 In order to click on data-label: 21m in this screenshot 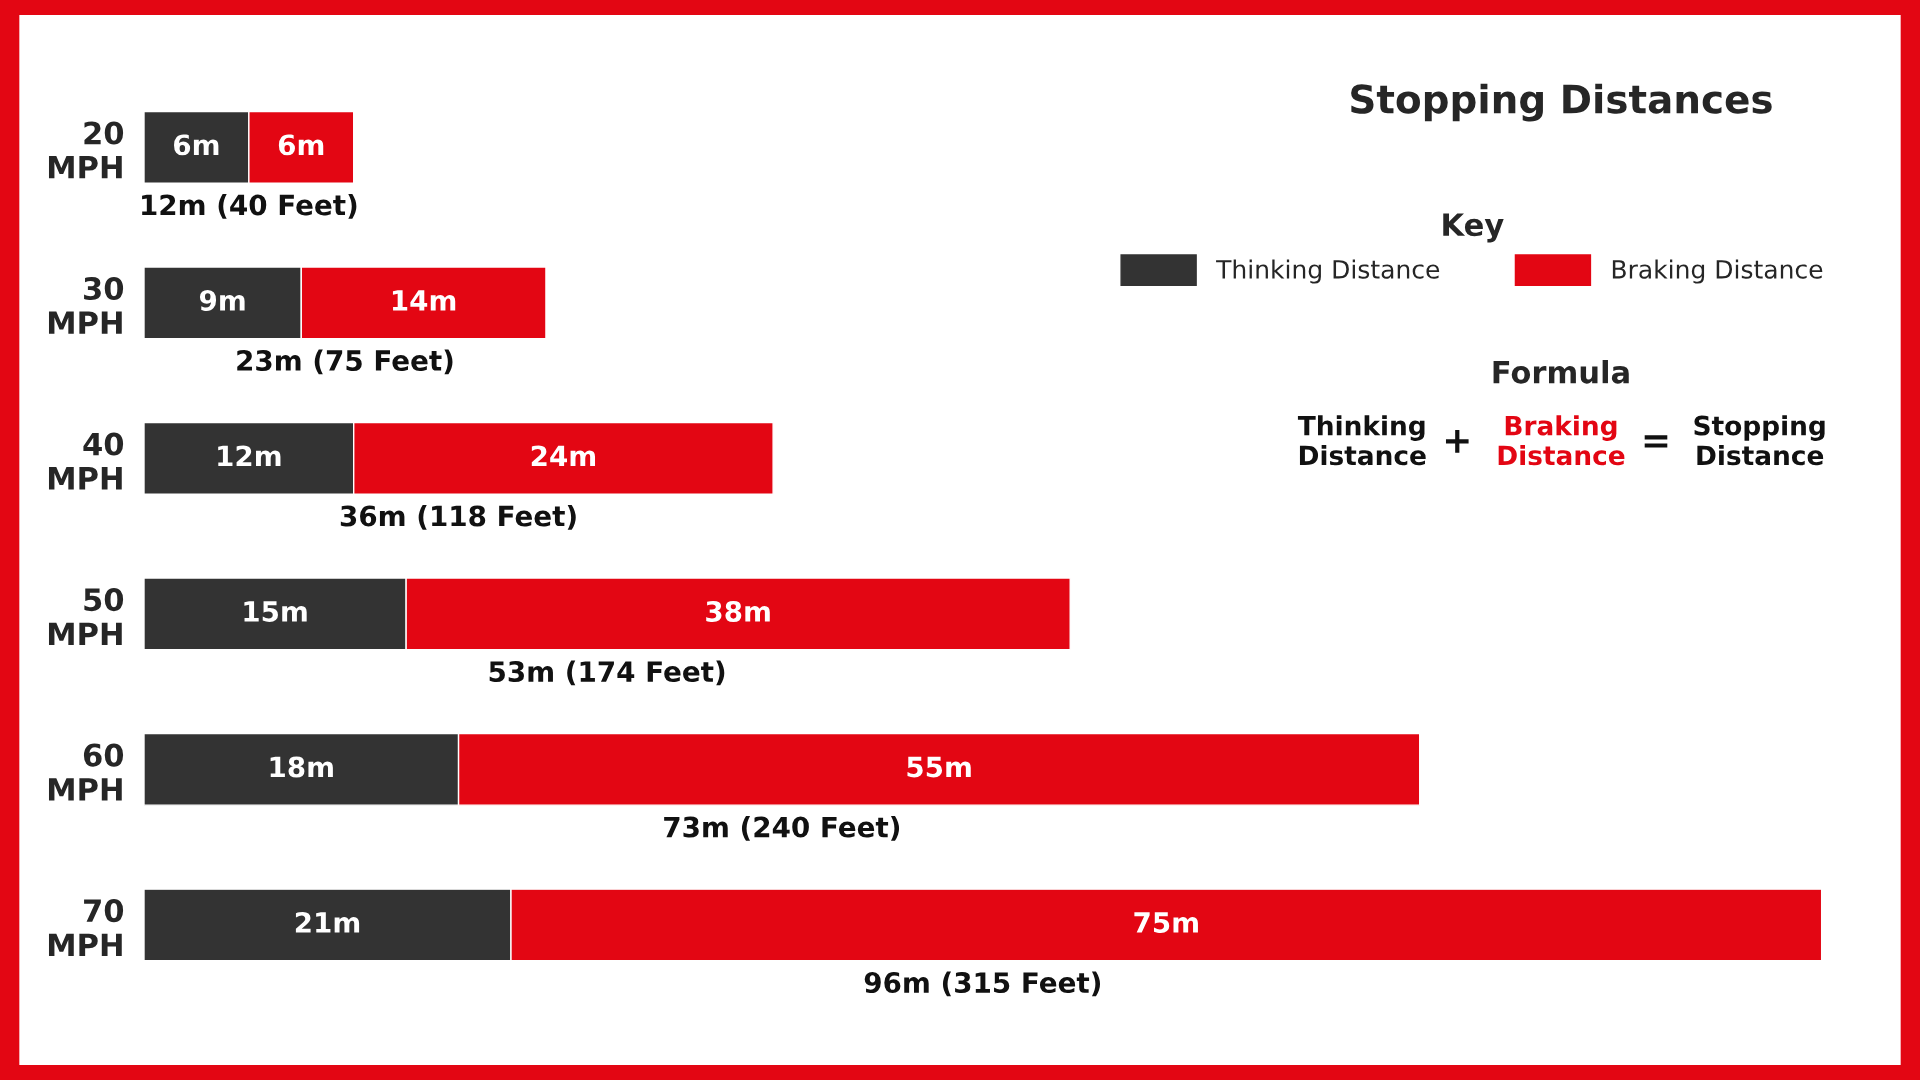, I will do `click(327, 922)`.